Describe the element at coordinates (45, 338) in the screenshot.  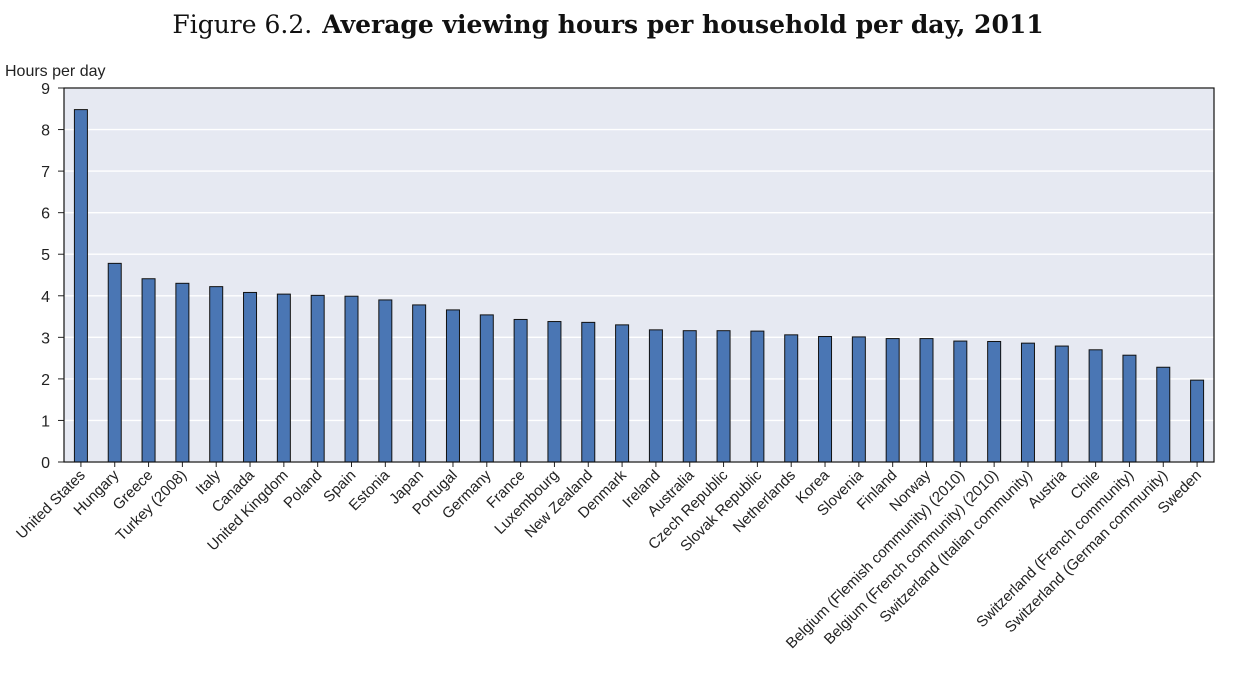
I see `y-tick-label: 3` at that location.